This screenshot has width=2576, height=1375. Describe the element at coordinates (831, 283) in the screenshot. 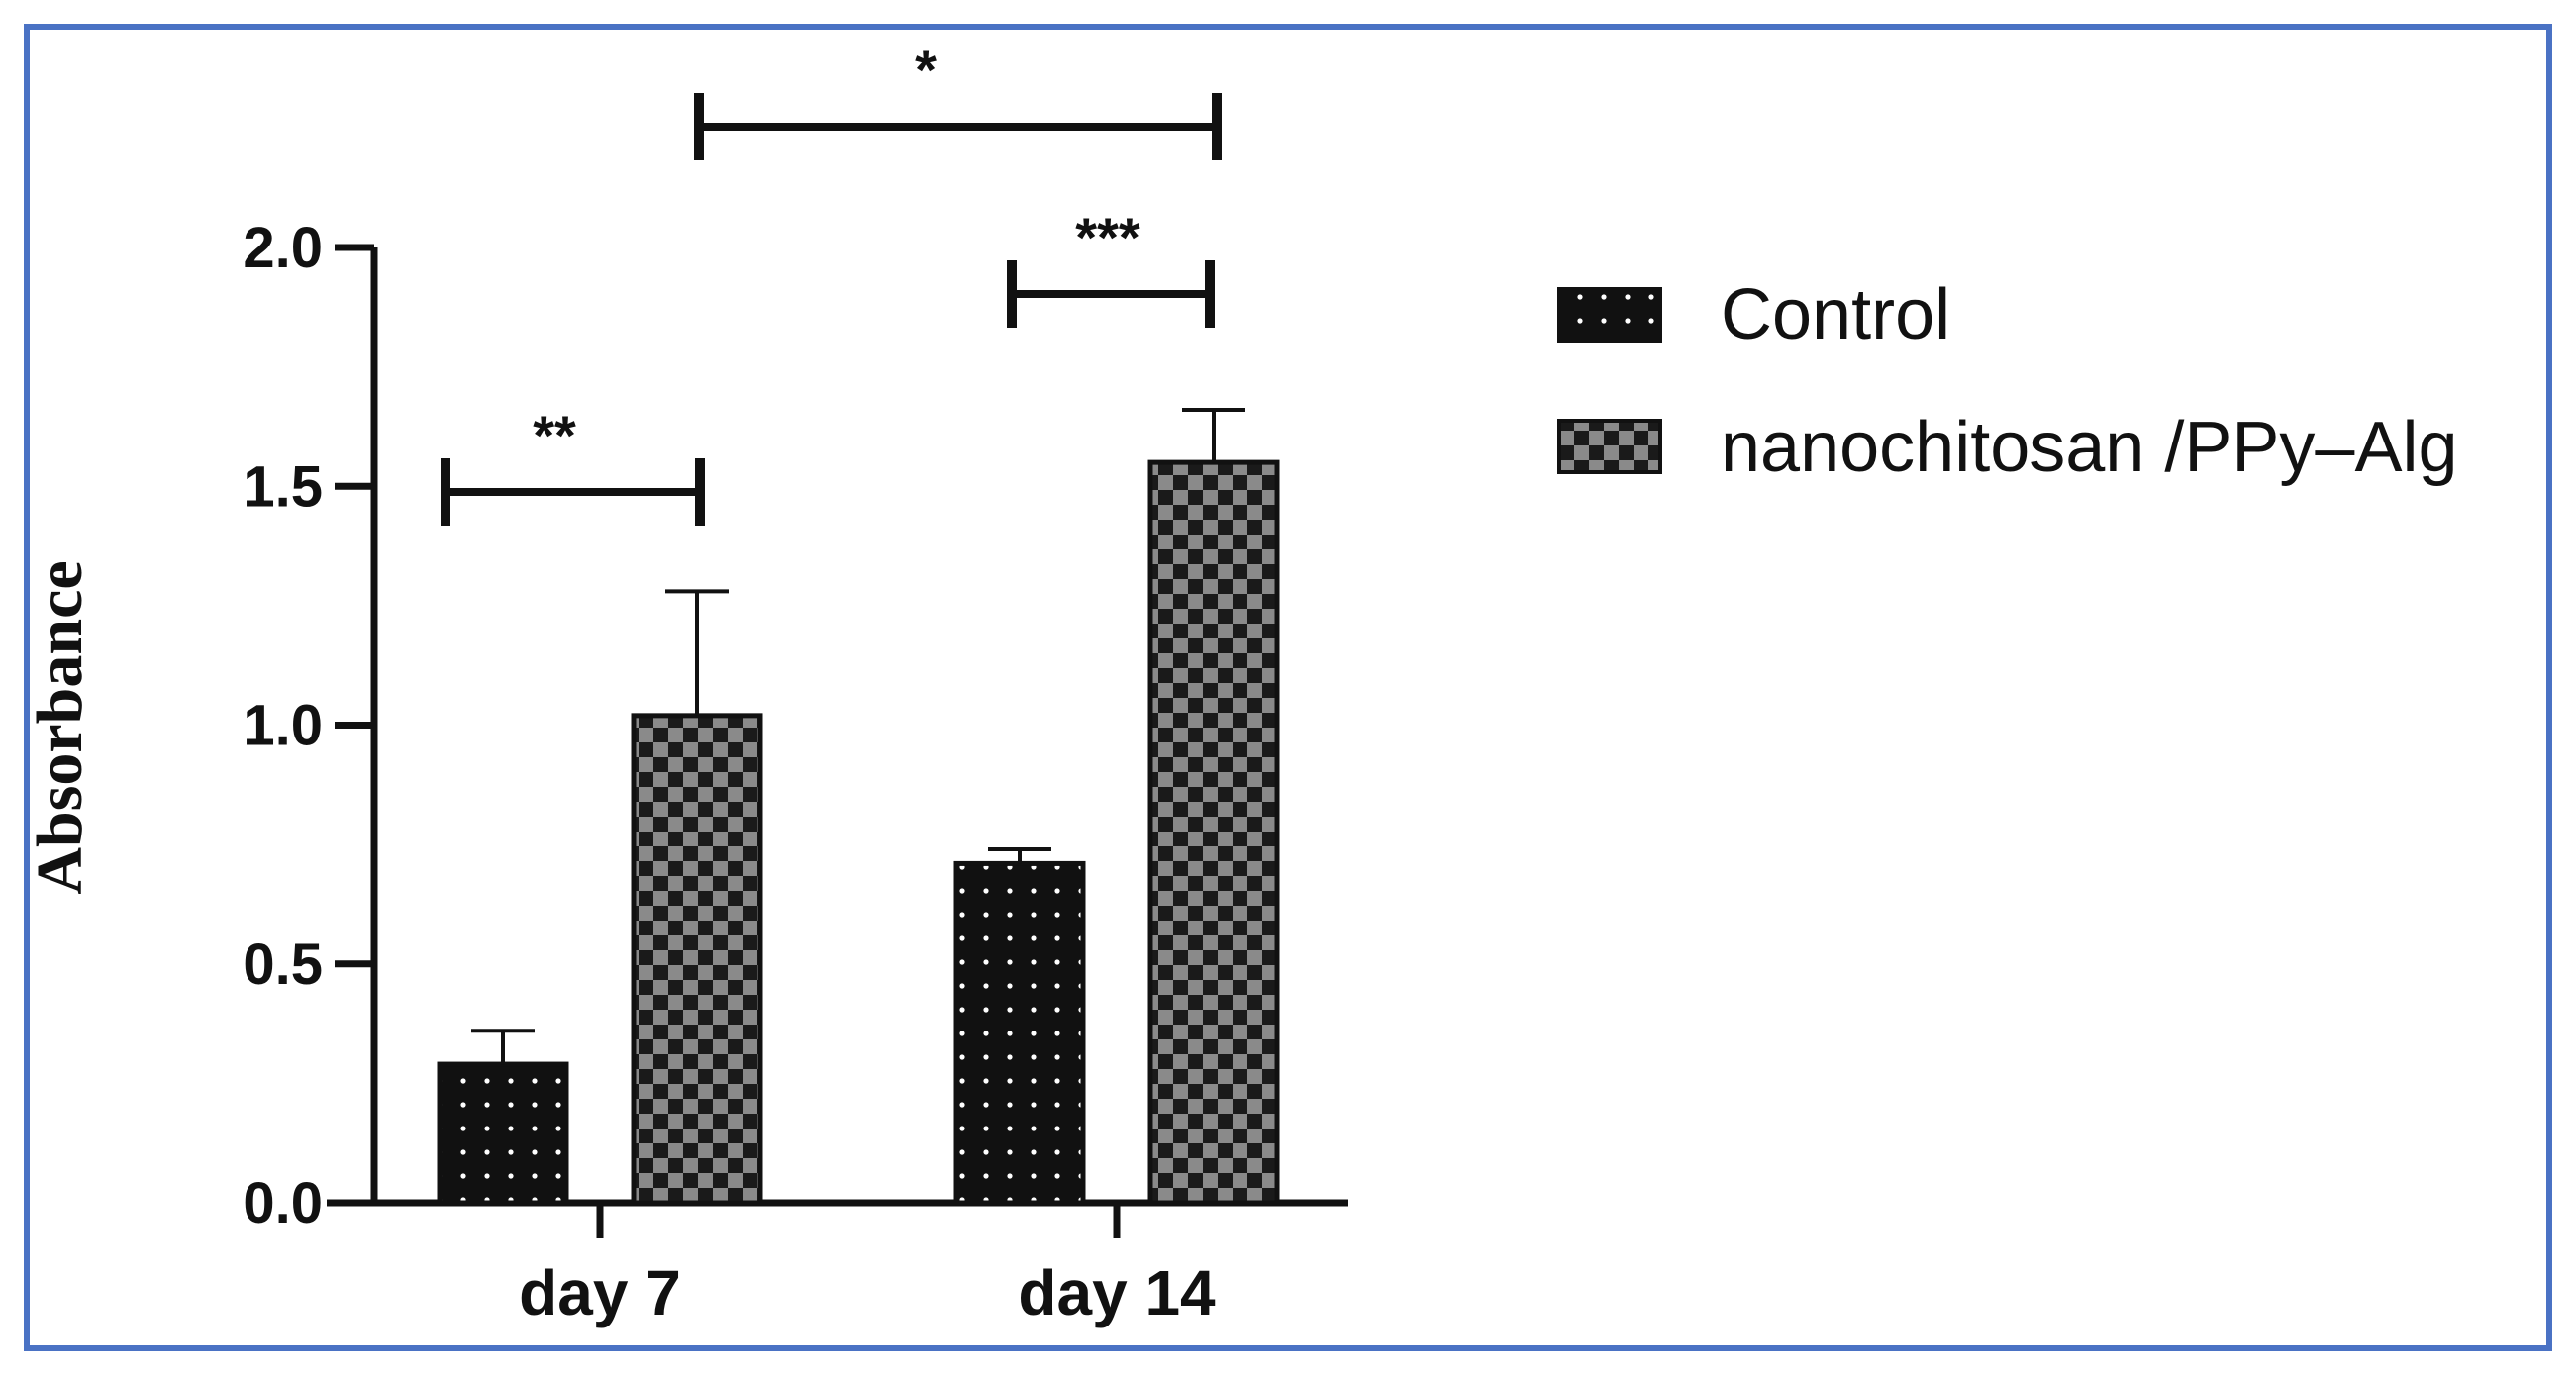

I see `significance-brackets: ******` at that location.